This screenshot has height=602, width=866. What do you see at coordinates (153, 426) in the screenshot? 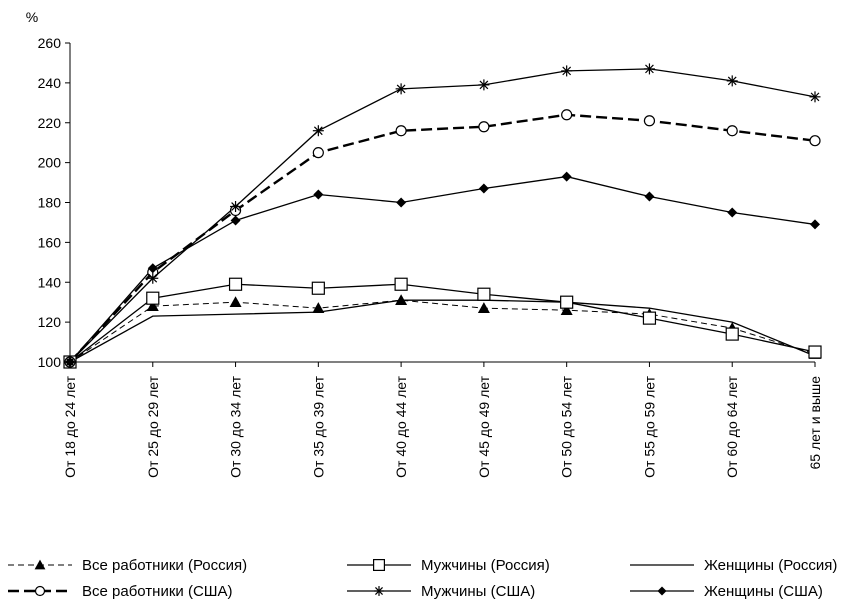
I see `x-tick-label: От 25 до 29 лет` at bounding box center [153, 426].